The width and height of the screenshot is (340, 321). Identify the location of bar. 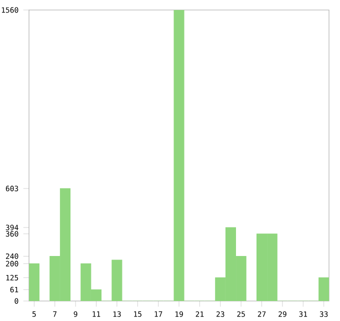
(34, 282).